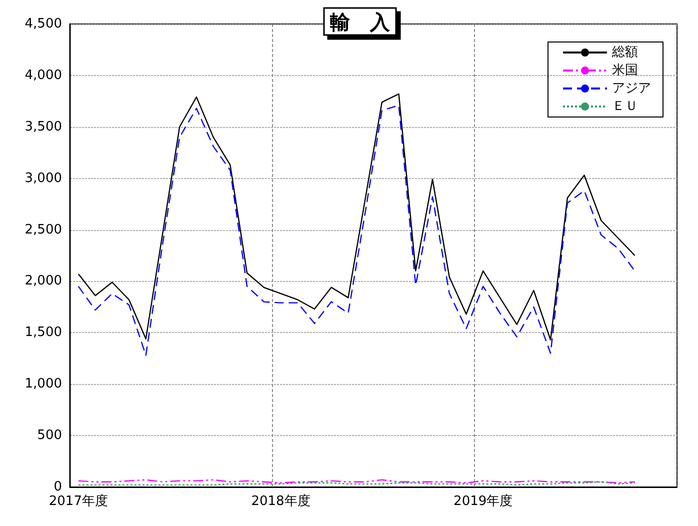 Image resolution: width=698 pixels, height=526 pixels. Describe the element at coordinates (58, 487) in the screenshot. I see `y-tick-label: 0` at that location.